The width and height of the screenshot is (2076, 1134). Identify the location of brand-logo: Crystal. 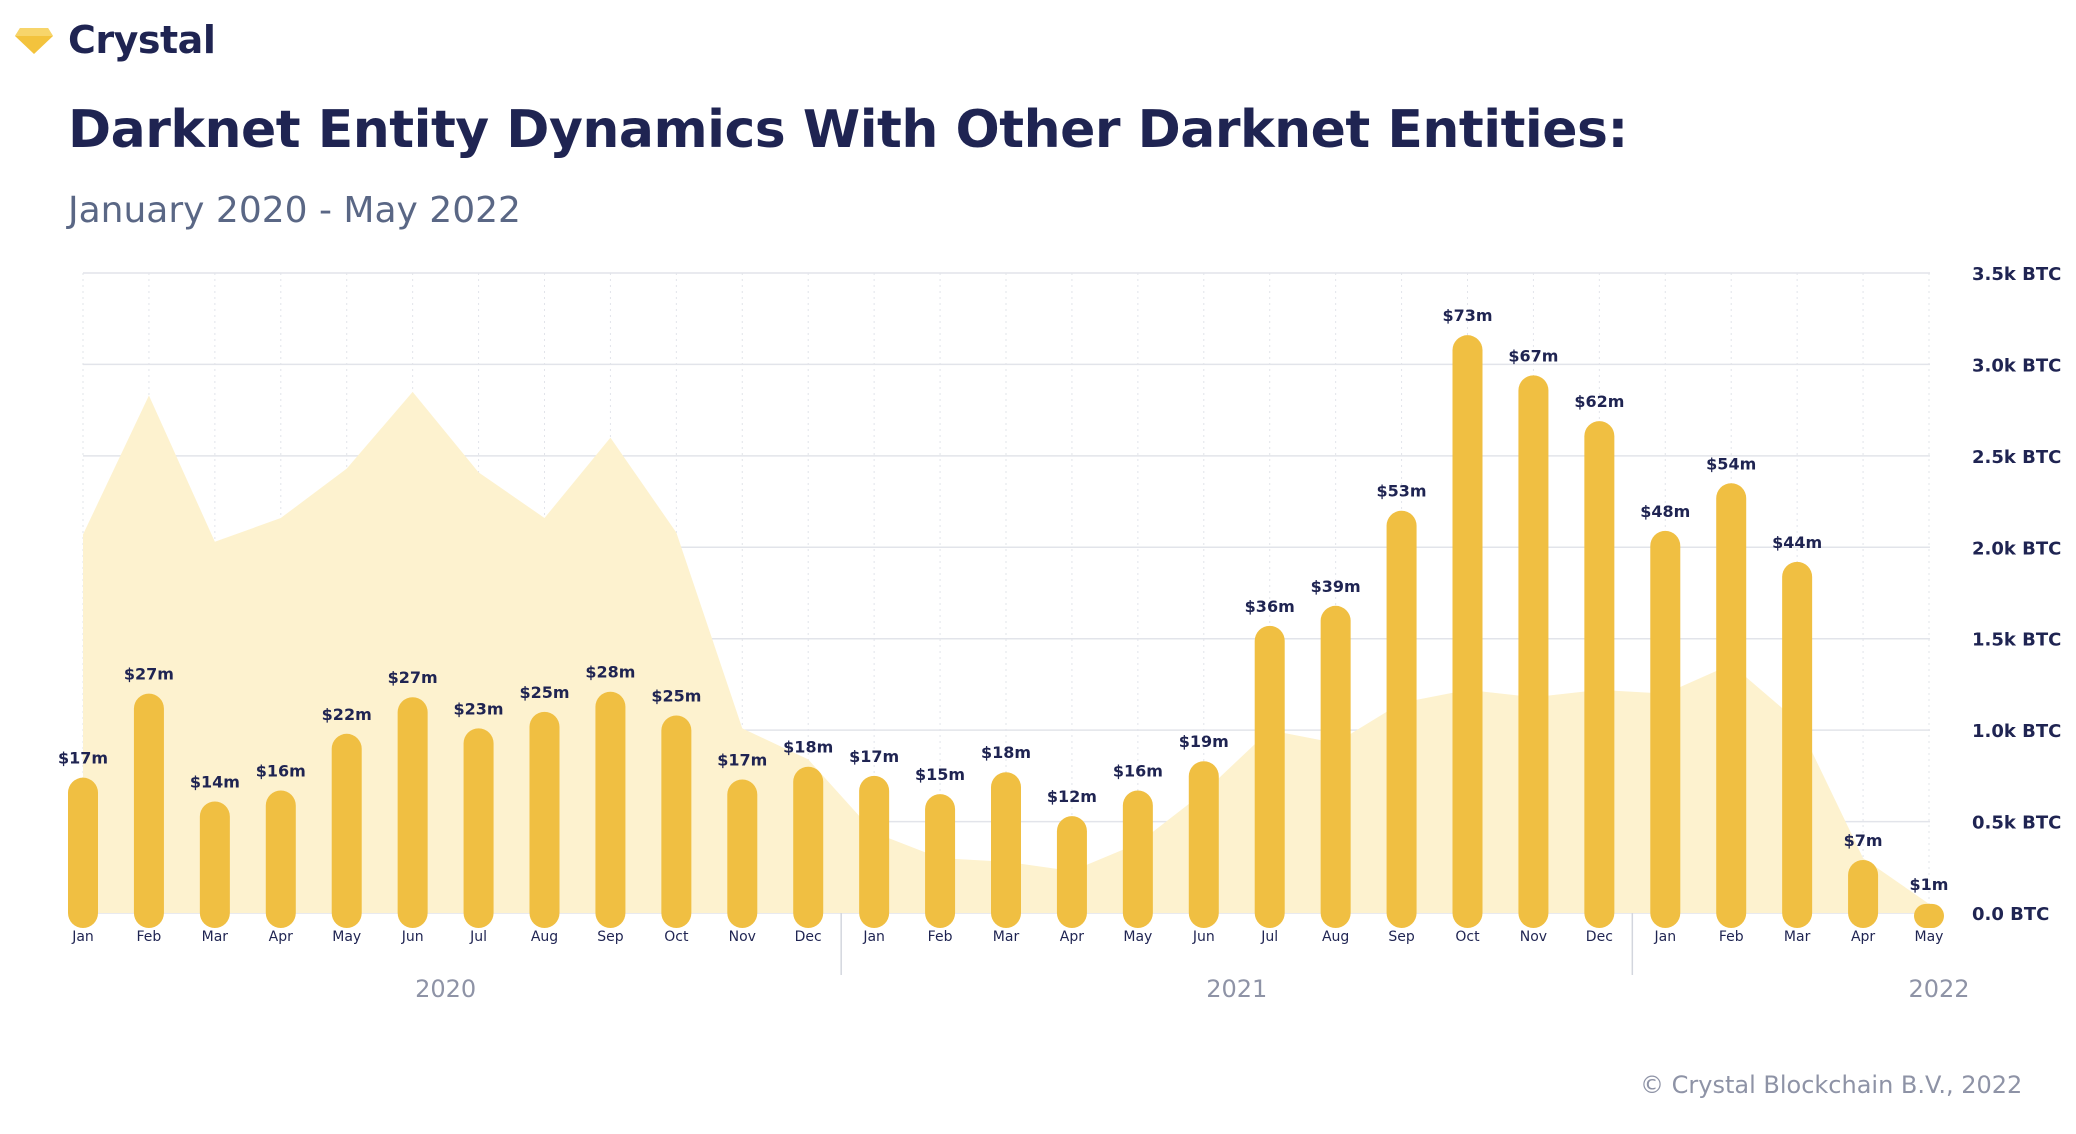
(115, 40).